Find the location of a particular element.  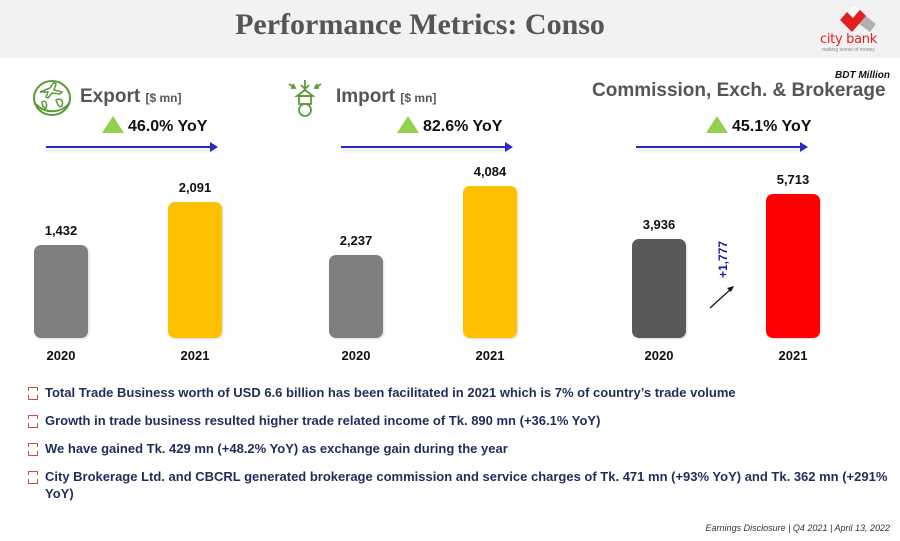

bar-value-label: 2,237 is located at coordinates (356, 240).